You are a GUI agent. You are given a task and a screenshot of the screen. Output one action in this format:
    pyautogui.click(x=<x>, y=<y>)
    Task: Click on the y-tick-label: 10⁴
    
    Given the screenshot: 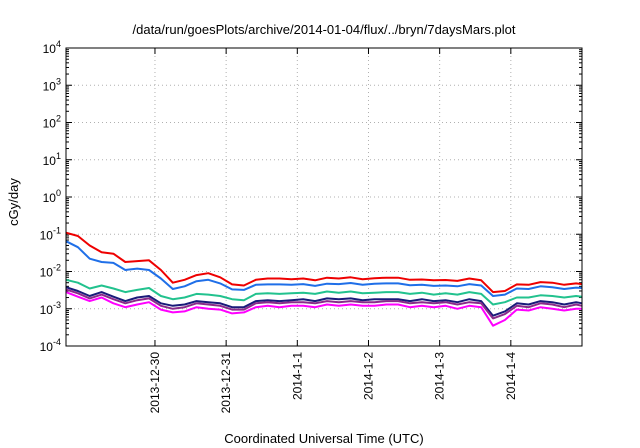 What is the action you would take?
    pyautogui.click(x=52, y=47)
    